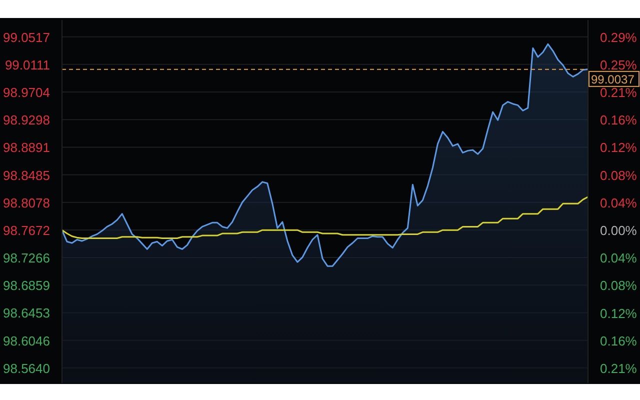 The height and width of the screenshot is (400, 640). I want to click on y-tick-label: 98.7672, so click(26, 230).